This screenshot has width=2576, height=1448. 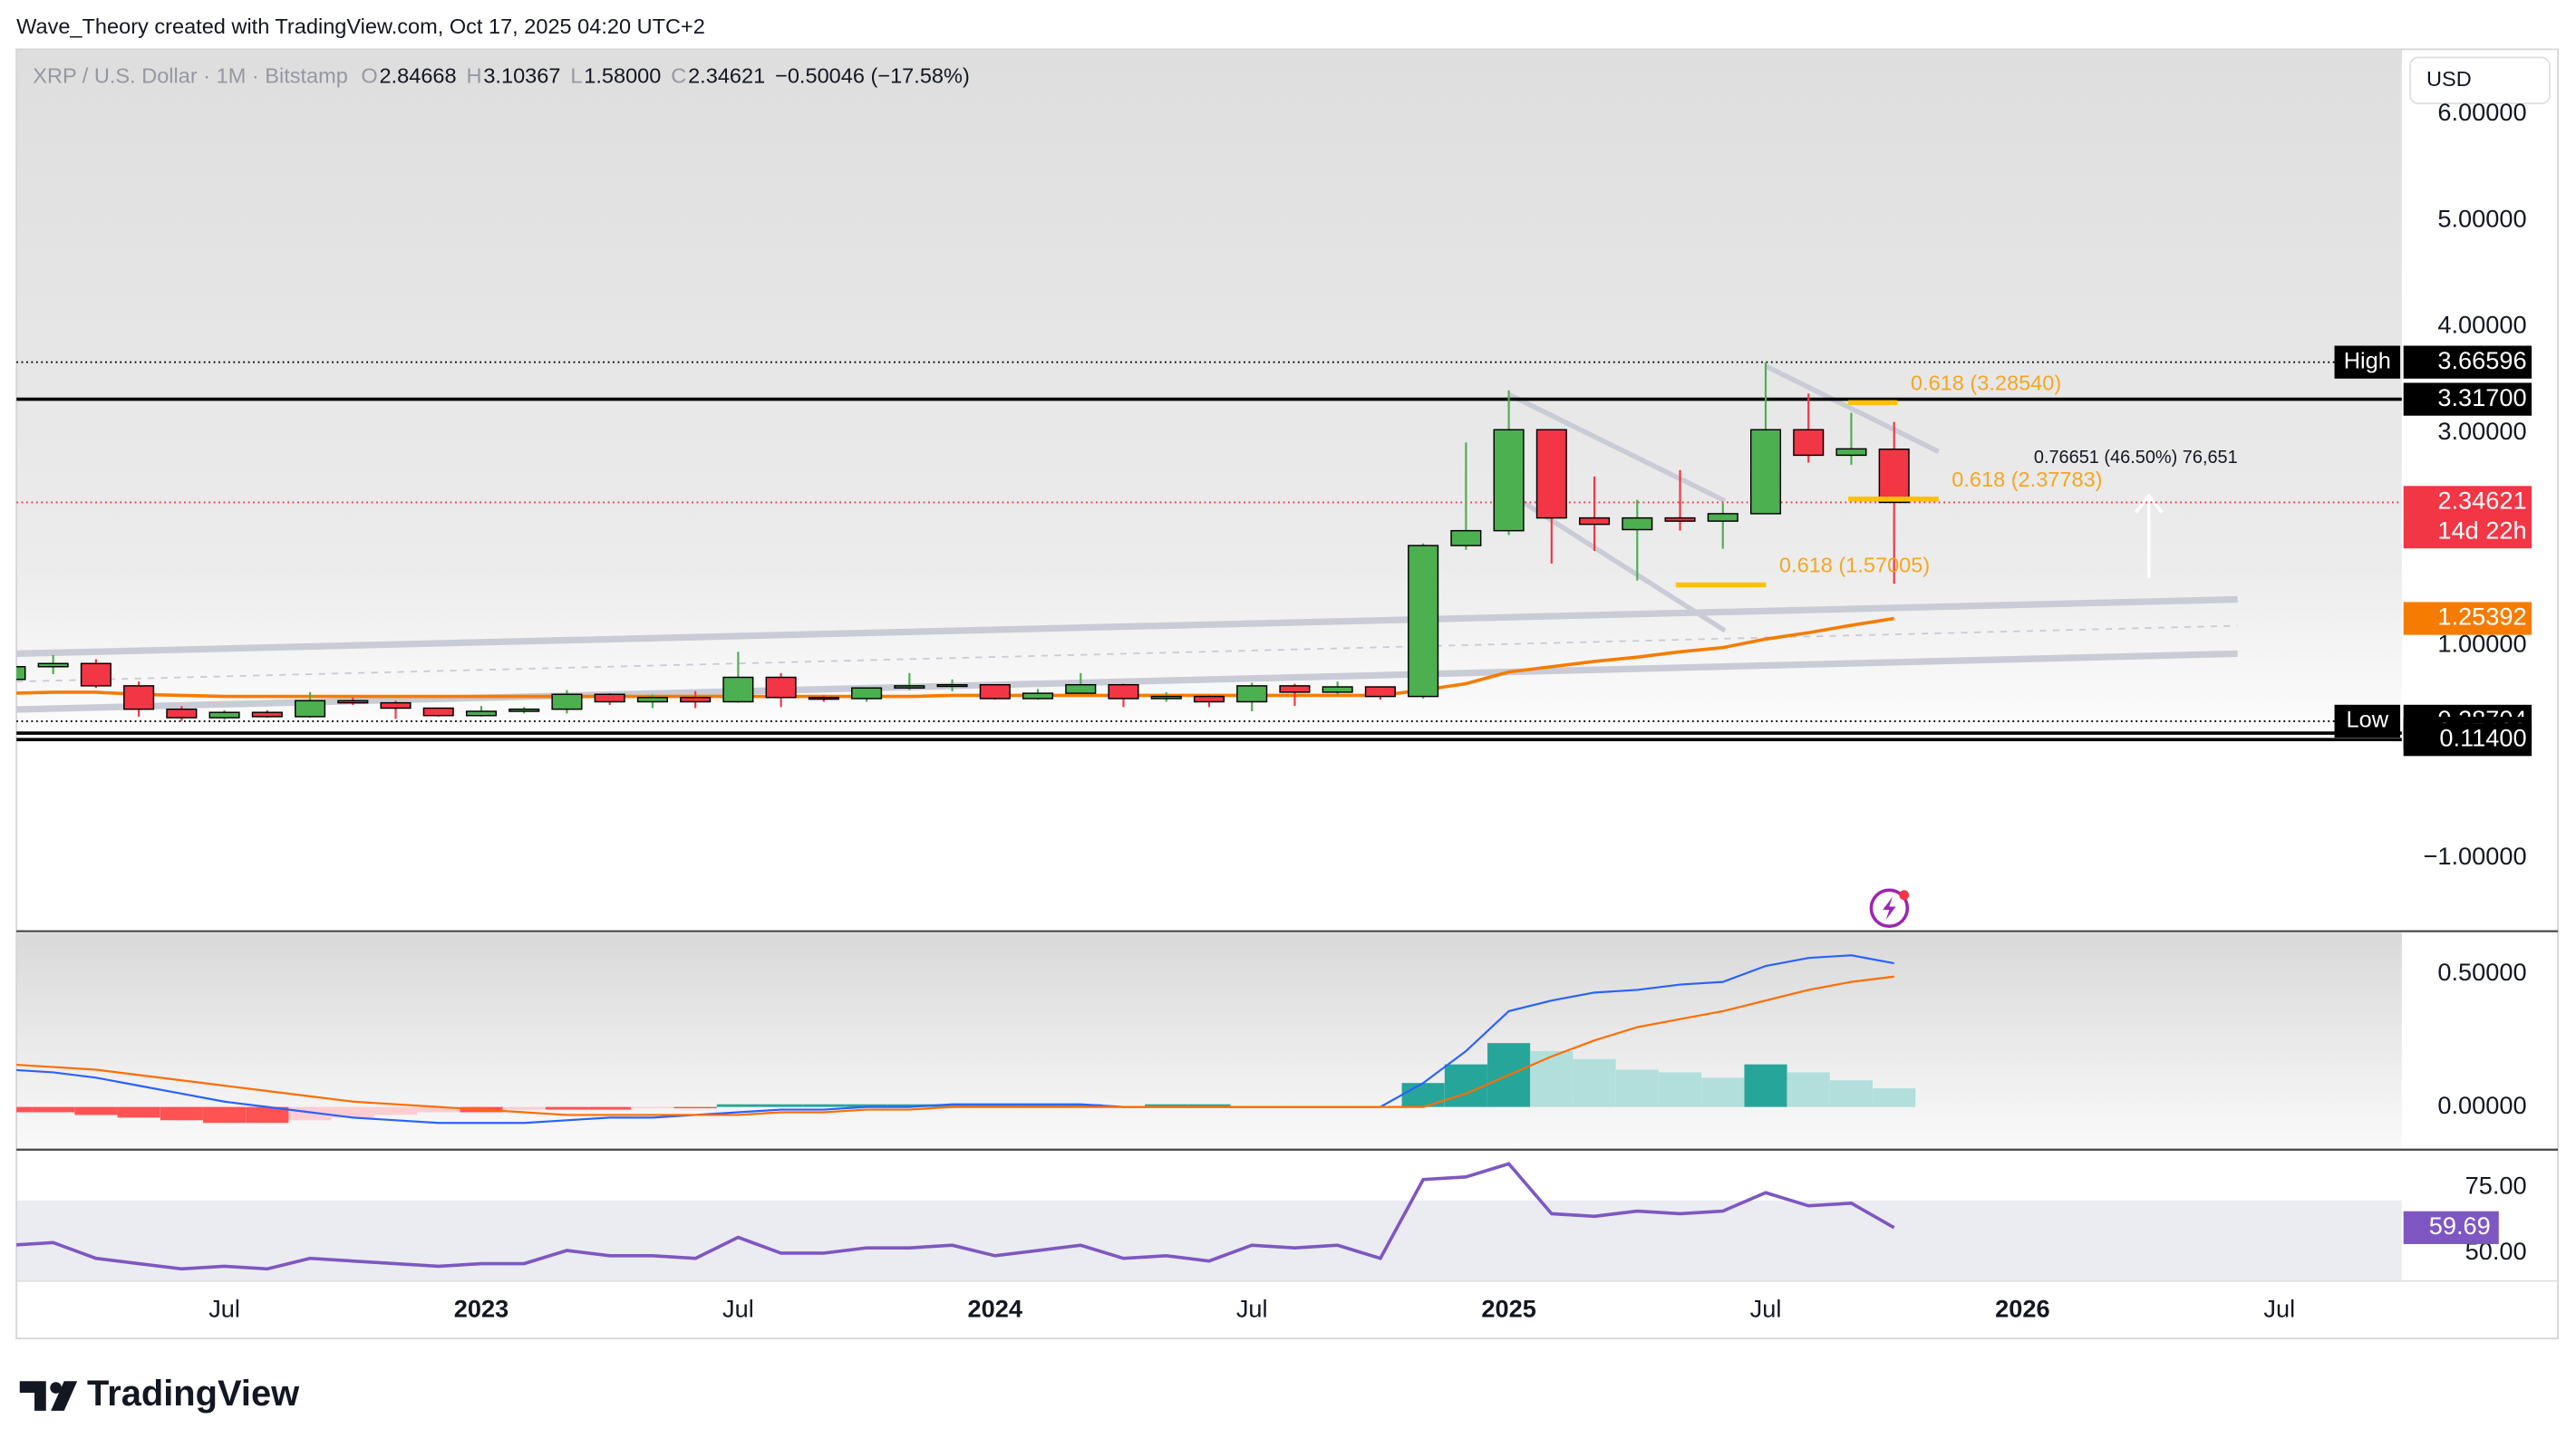 What do you see at coordinates (2449, 79) in the screenshot?
I see `currency-button-label: USD` at bounding box center [2449, 79].